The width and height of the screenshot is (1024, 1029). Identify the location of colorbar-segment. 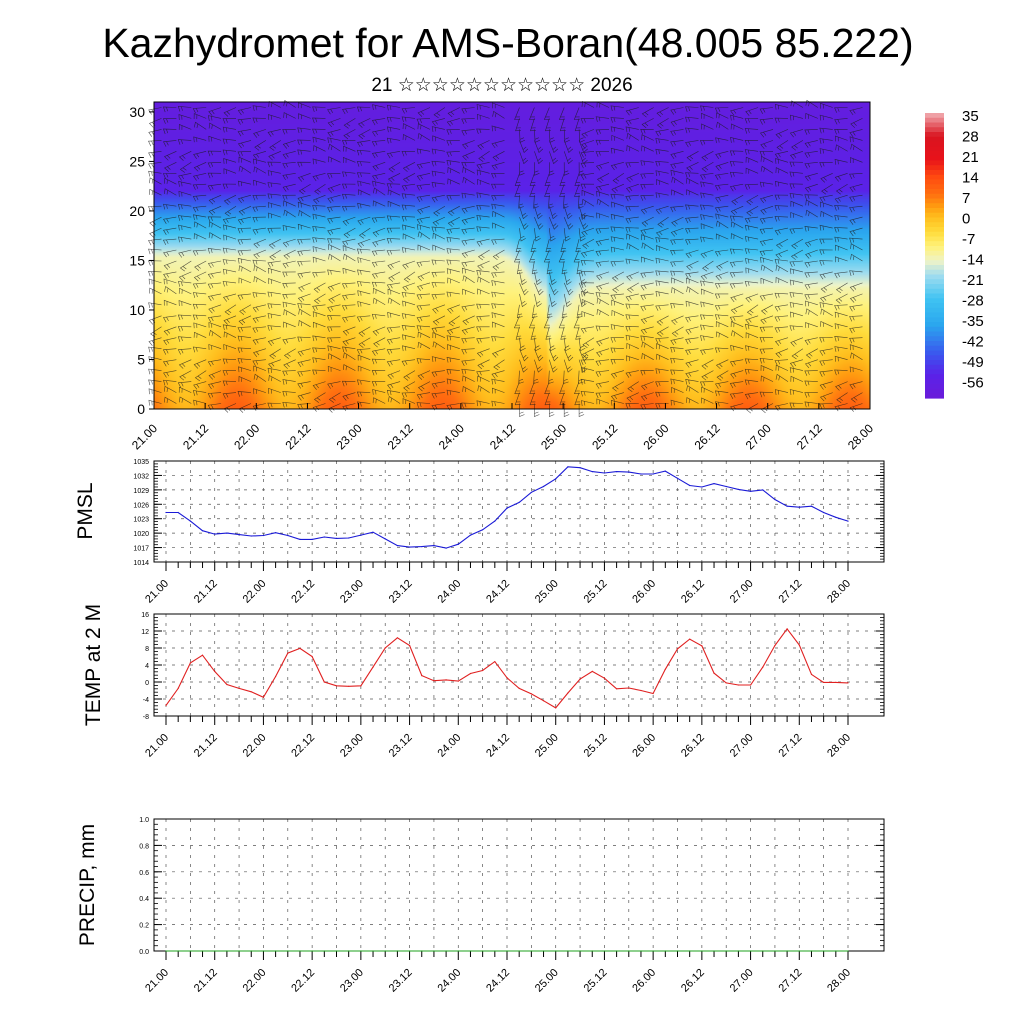
(934, 287).